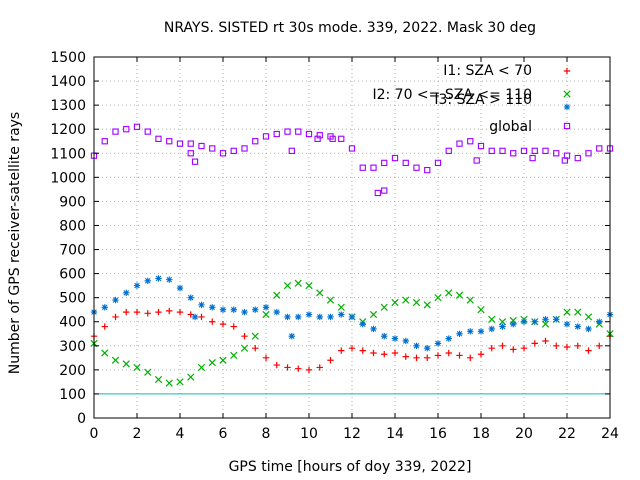  I want to click on y-tick-label: 200, so click(72, 371).